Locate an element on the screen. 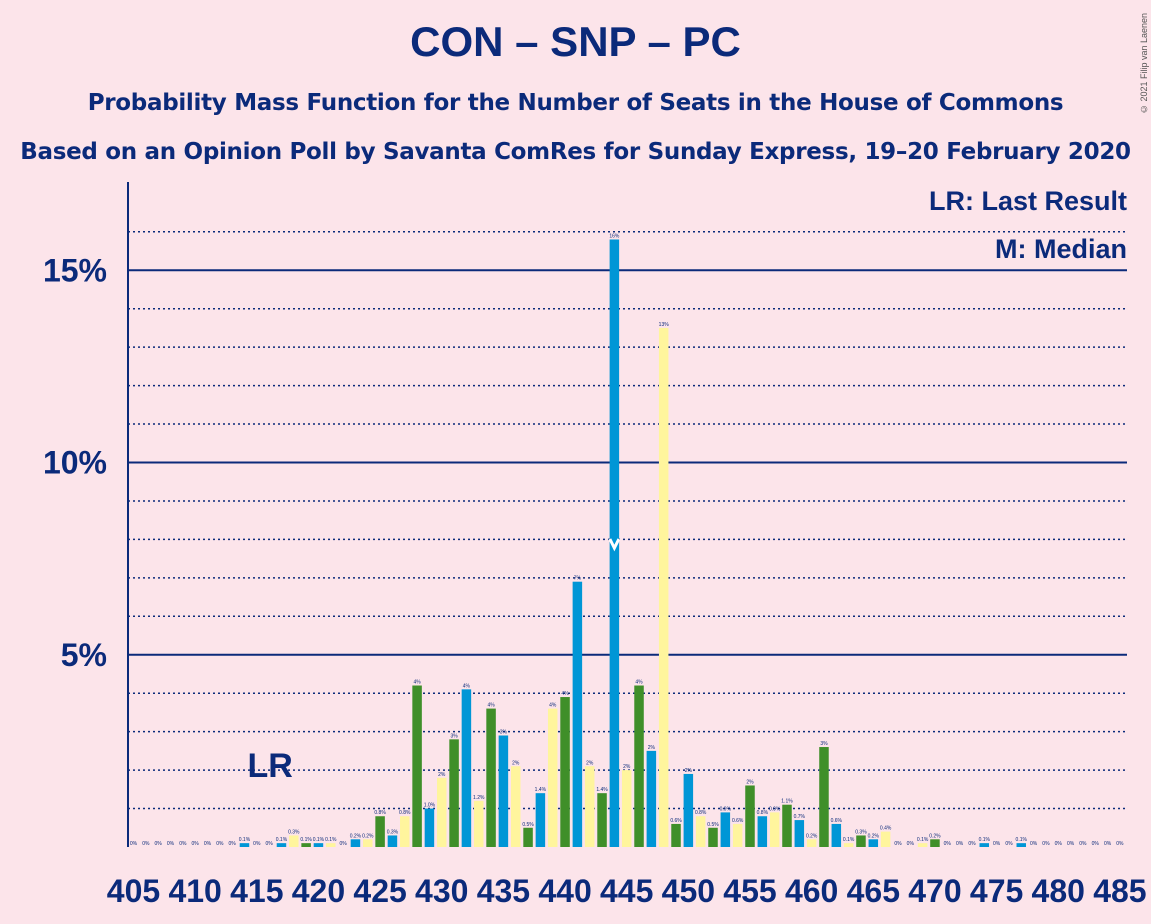 This screenshot has height=924, width=1151. x-tick-label: 435 is located at coordinates (503, 891).